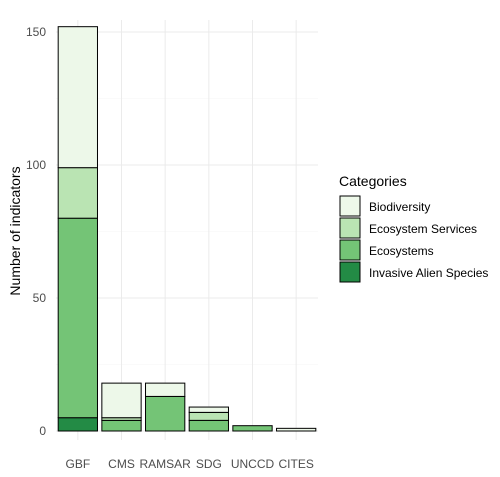  Describe the element at coordinates (121, 400) in the screenshot. I see `bar-cms-biodiversity` at that location.